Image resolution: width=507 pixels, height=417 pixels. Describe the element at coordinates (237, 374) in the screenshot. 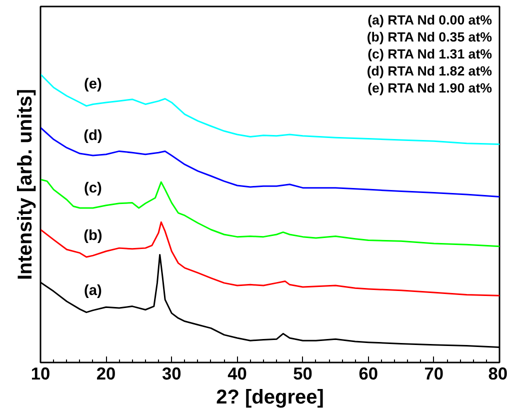

I see `x-tick-label: 40` at that location.